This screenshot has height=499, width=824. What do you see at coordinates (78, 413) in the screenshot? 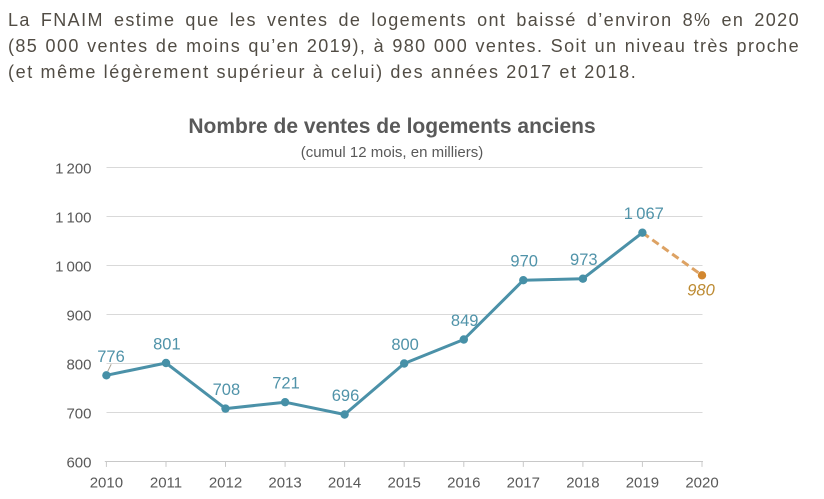
I see `svg-text: 700` at bounding box center [78, 413].